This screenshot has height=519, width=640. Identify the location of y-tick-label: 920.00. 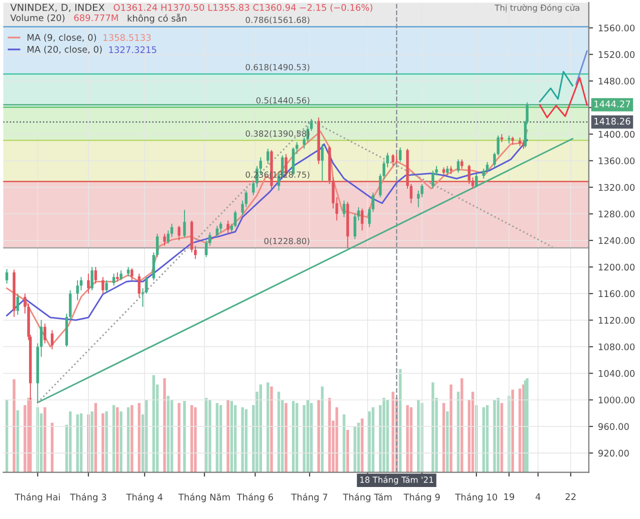
(613, 453).